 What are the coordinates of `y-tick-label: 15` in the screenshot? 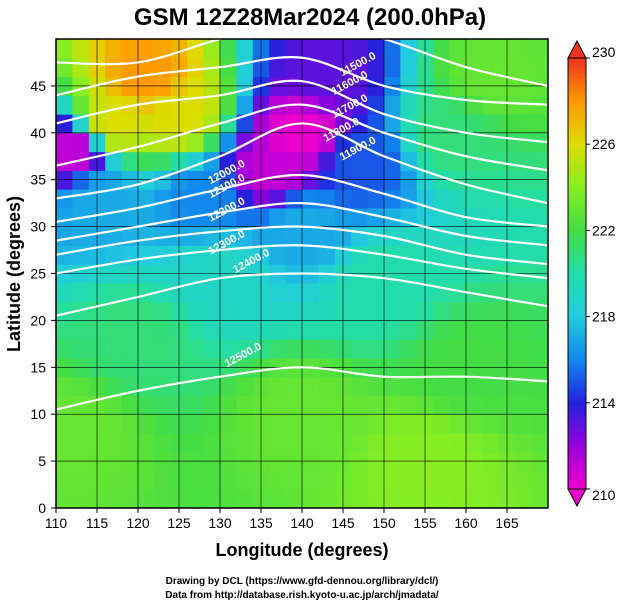 It's located at (38, 367).